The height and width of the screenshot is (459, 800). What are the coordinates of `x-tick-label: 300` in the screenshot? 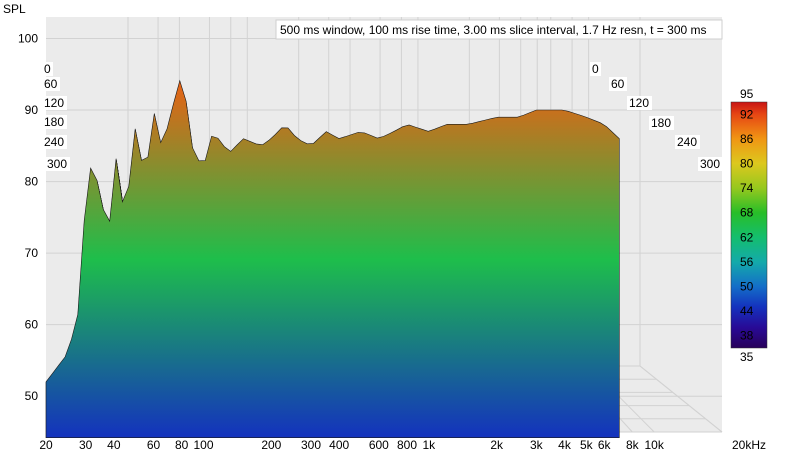 It's located at (311, 445).